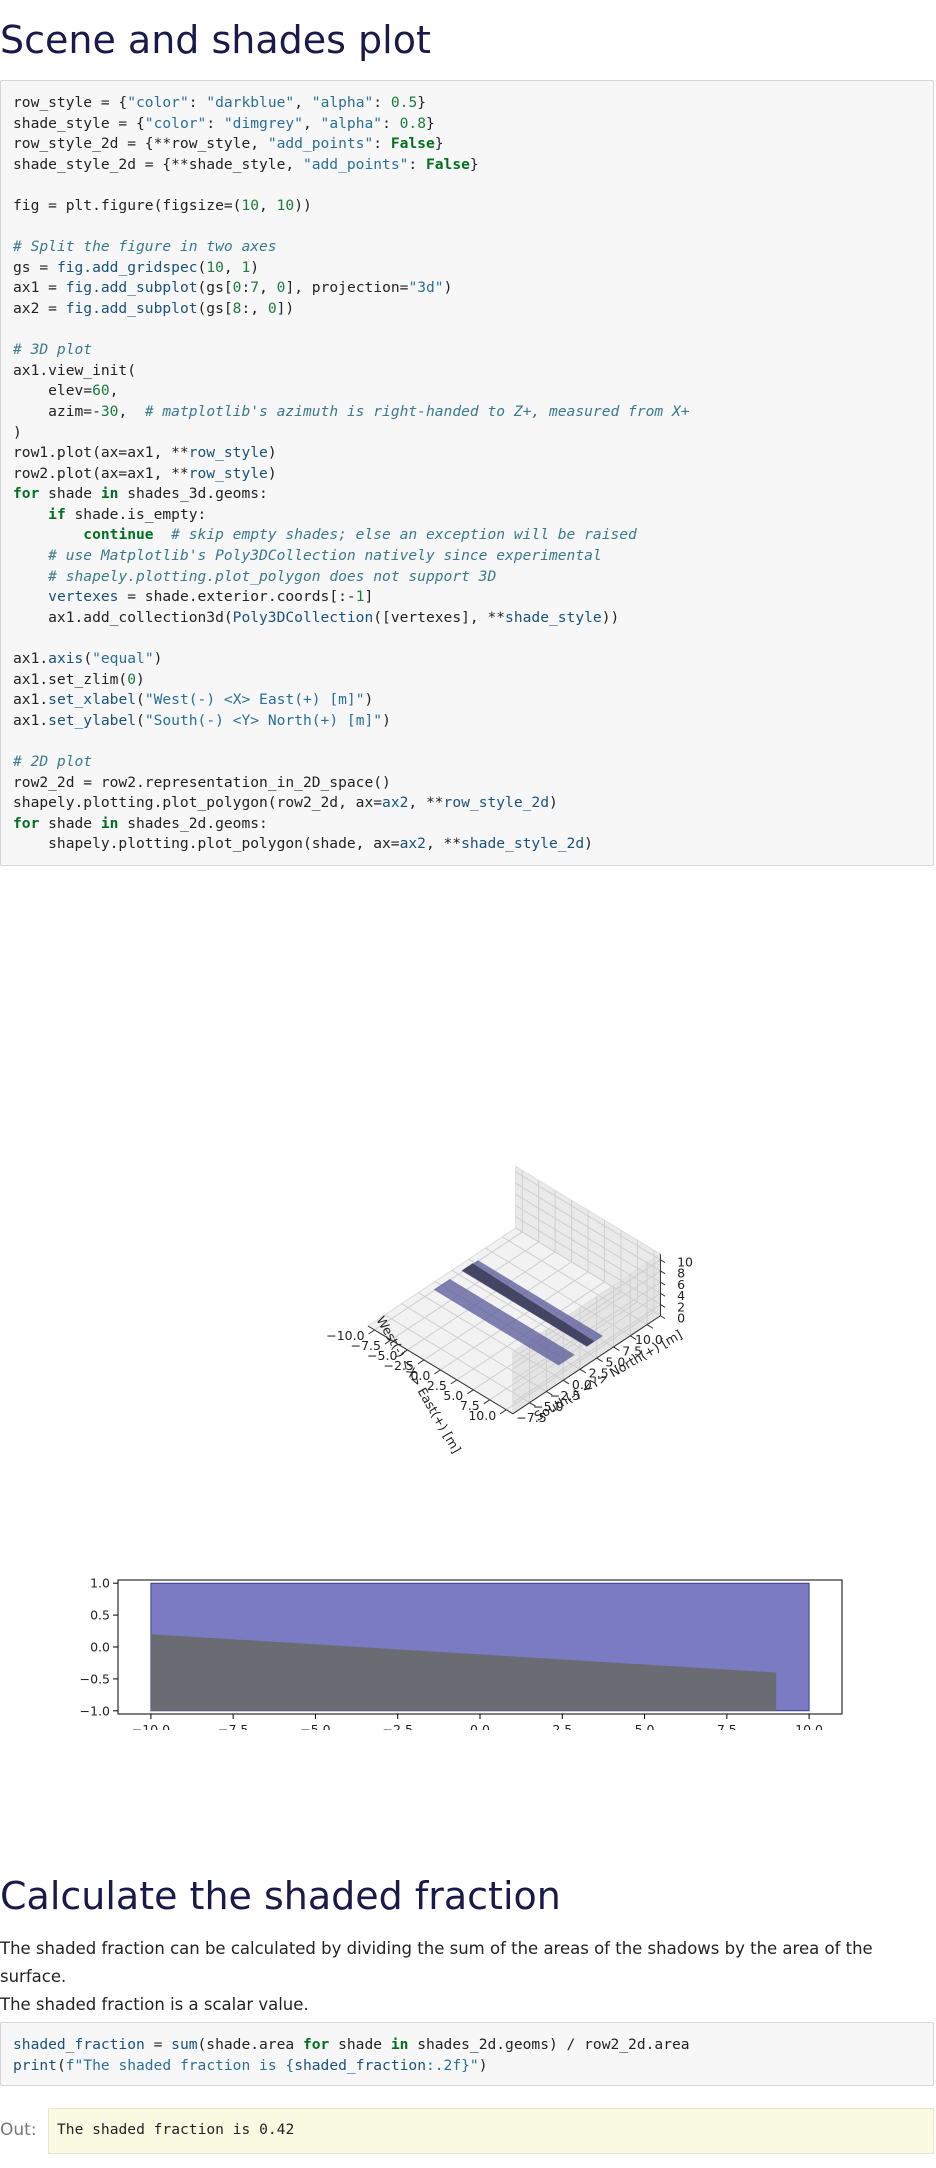 This screenshot has width=936, height=2168. Describe the element at coordinates (184, 2044) in the screenshot. I see `code-token: sum` at that location.